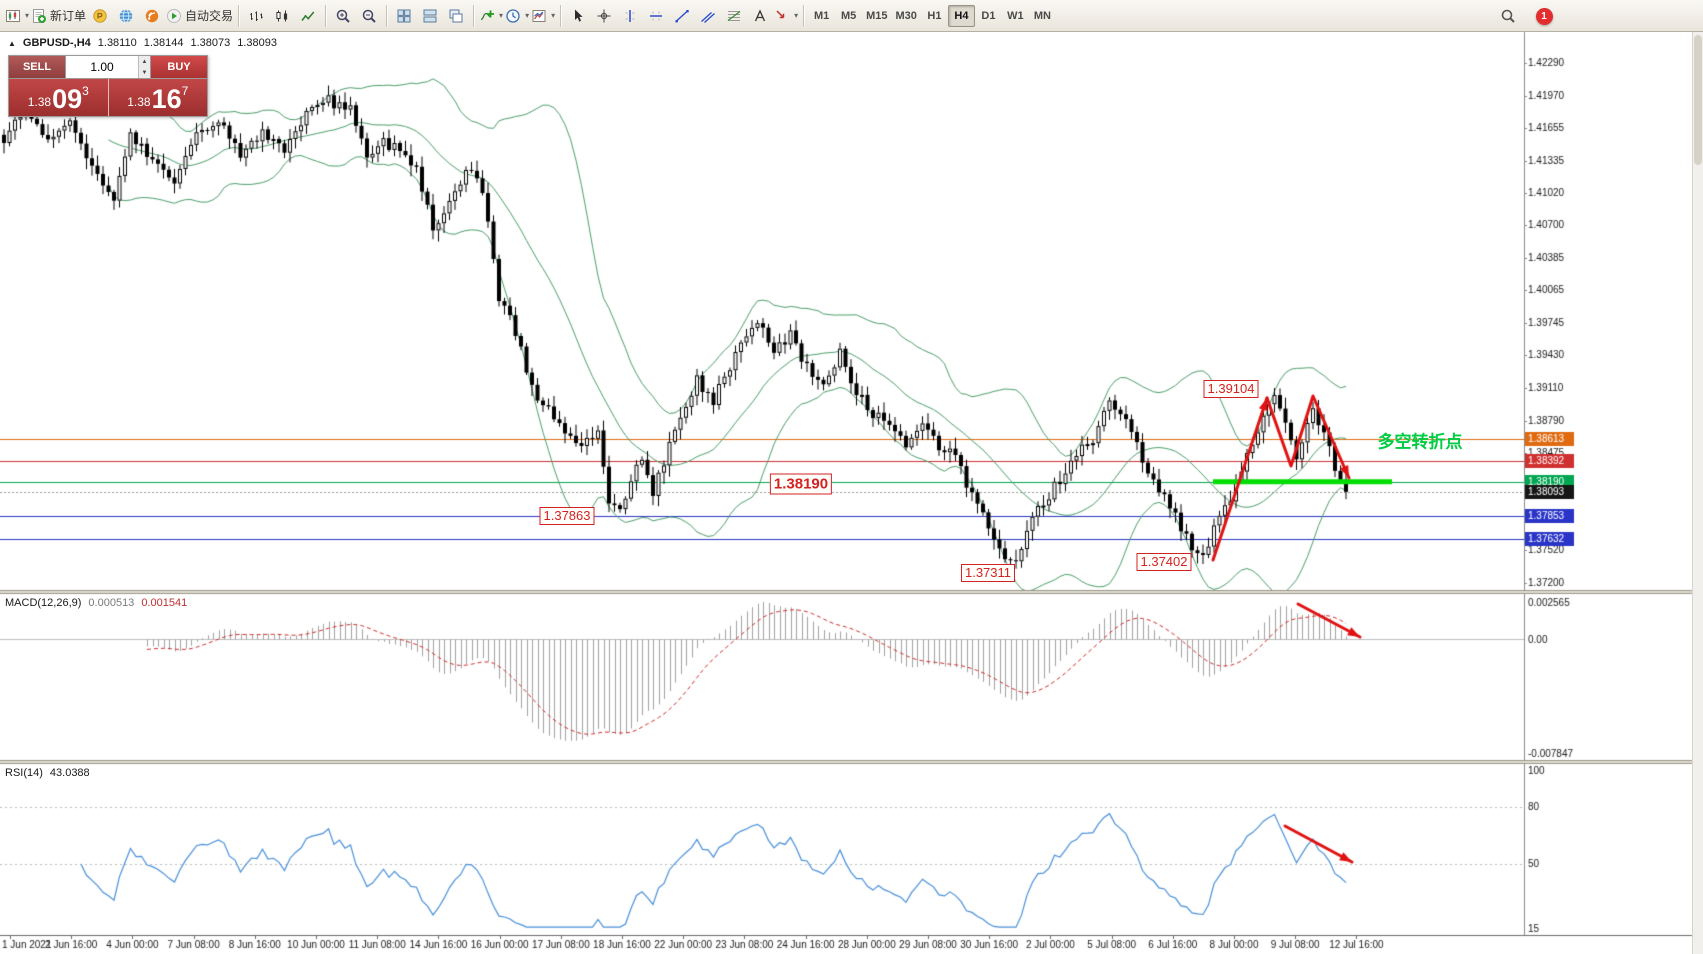 Image resolution: width=1703 pixels, height=954 pixels. Describe the element at coordinates (988, 16) in the screenshot. I see `timeframe-d1-button: D1` at that location.